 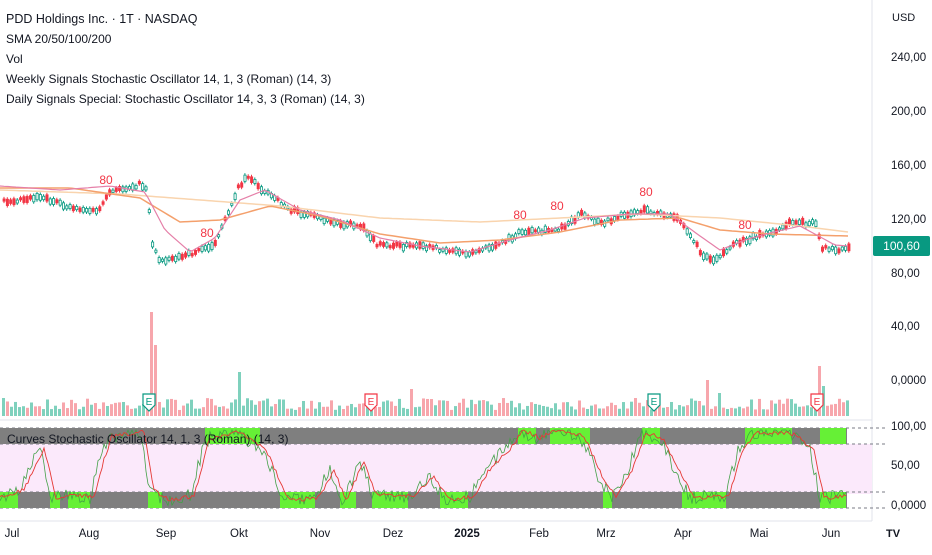 I want to click on price-axis-label: 40,00, so click(x=905, y=327).